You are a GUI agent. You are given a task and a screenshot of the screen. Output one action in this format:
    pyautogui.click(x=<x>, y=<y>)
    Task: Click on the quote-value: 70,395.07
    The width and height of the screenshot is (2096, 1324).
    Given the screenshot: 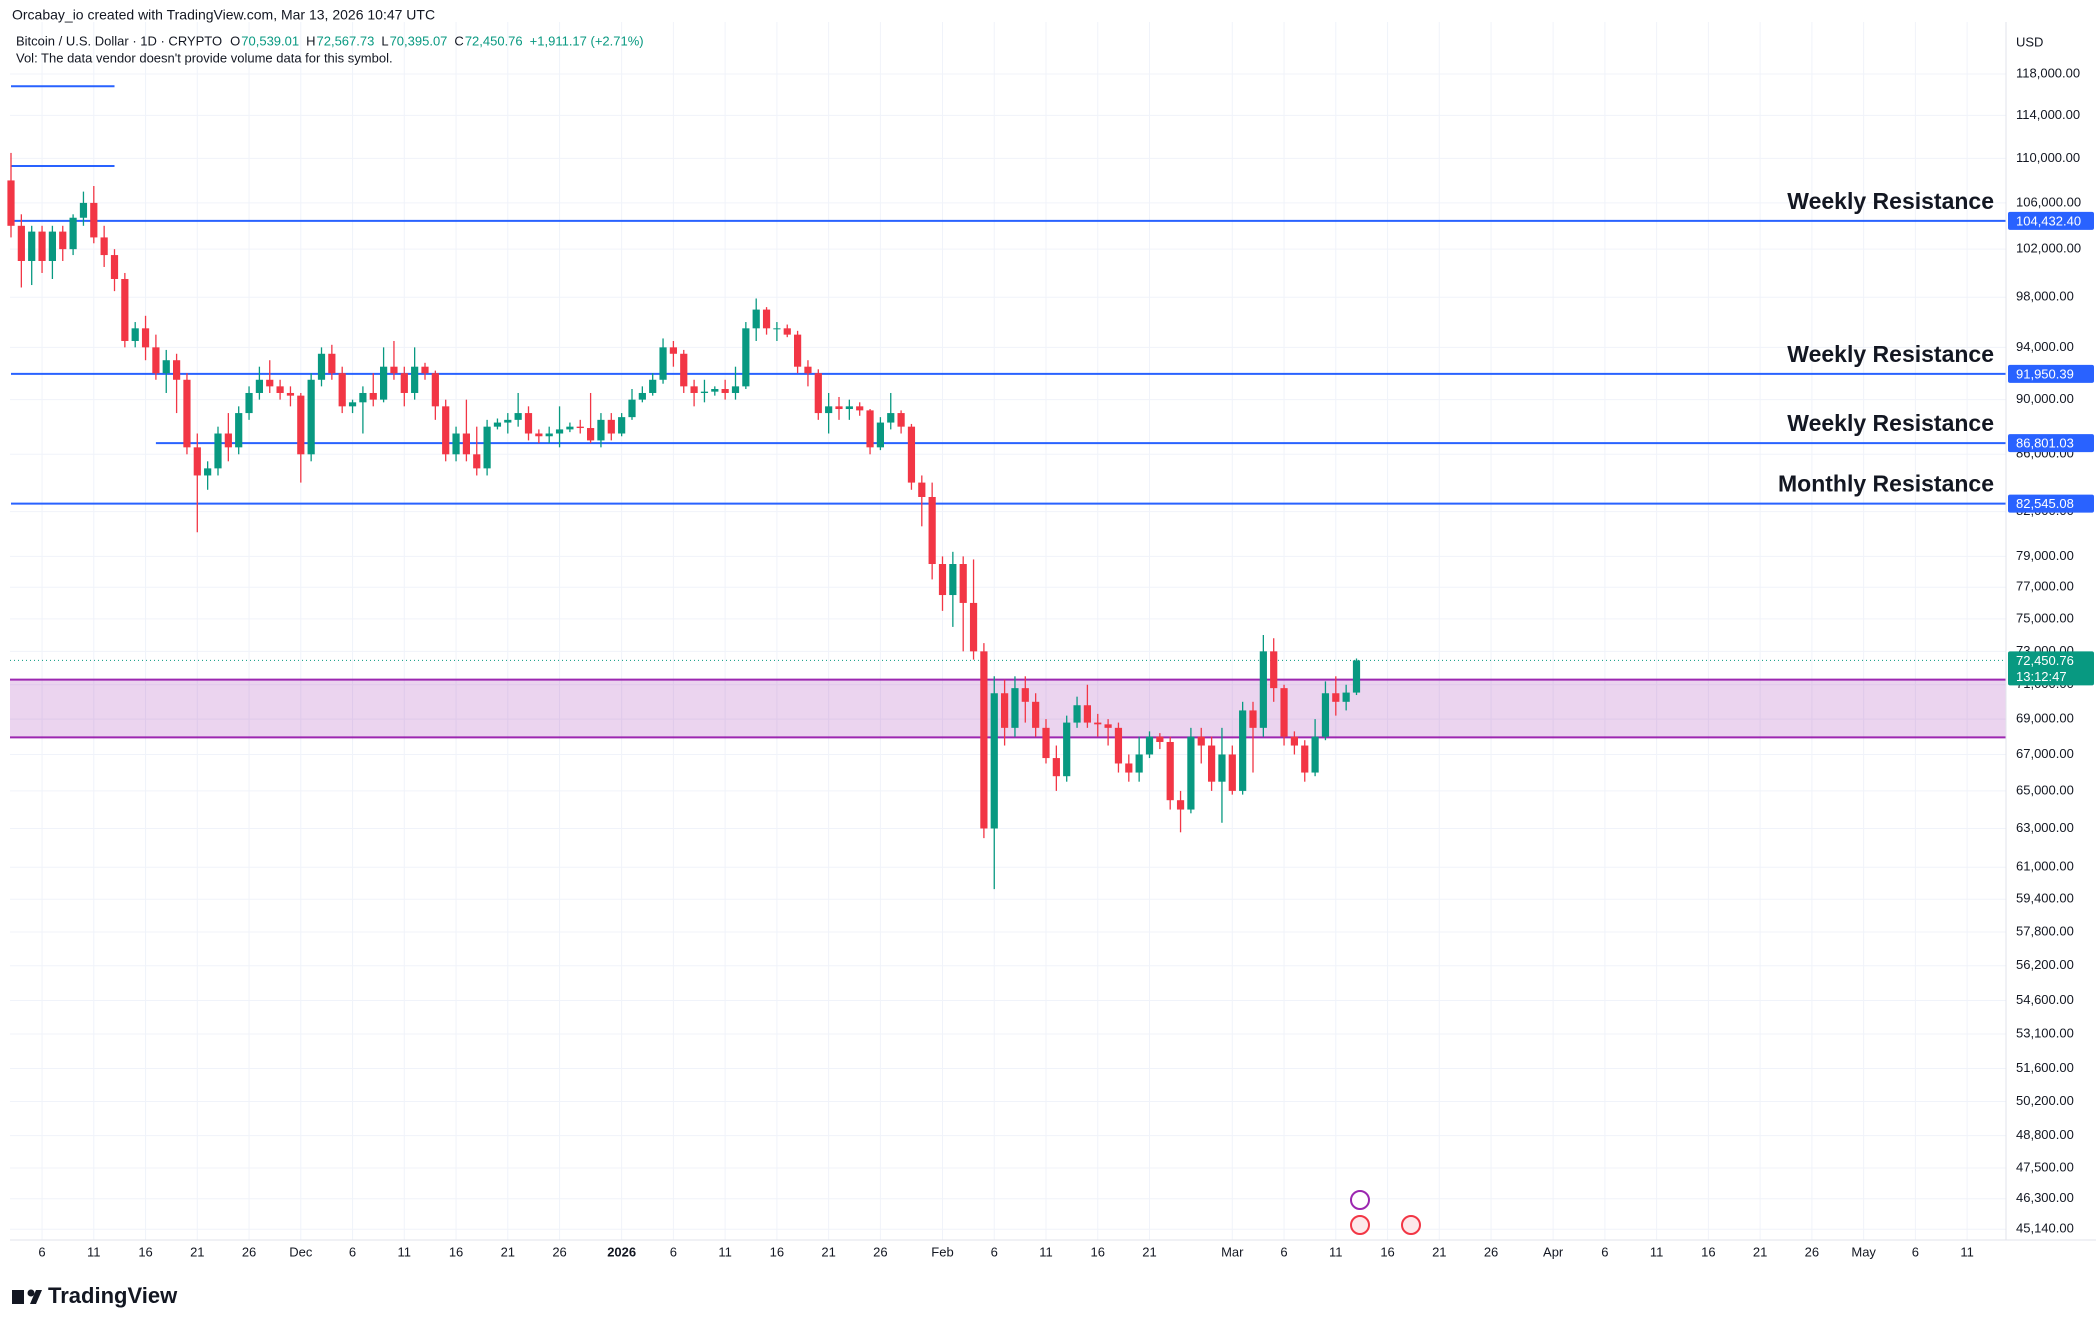 What is the action you would take?
    pyautogui.click(x=419, y=40)
    